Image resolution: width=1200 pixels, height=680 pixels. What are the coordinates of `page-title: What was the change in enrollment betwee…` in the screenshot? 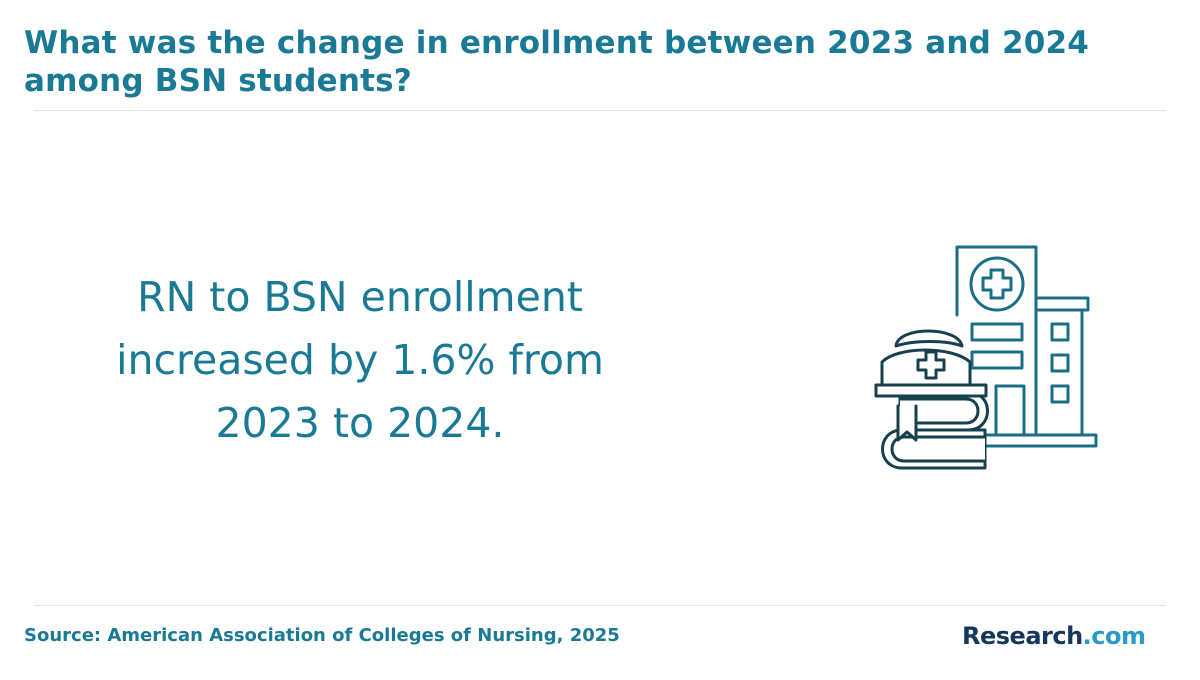 It's located at (557, 62).